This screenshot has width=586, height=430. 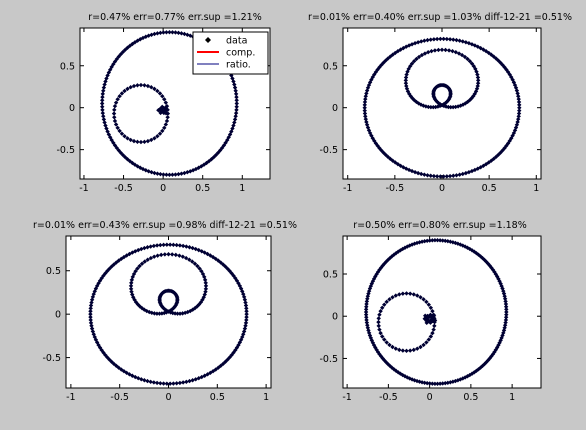 I want to click on y-tick-label: 0, so click(x=335, y=108).